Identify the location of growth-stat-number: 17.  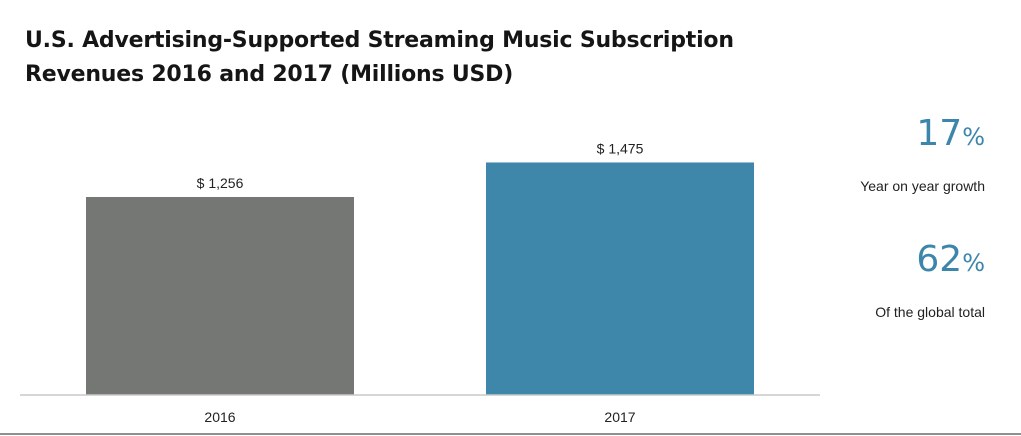
(939, 133).